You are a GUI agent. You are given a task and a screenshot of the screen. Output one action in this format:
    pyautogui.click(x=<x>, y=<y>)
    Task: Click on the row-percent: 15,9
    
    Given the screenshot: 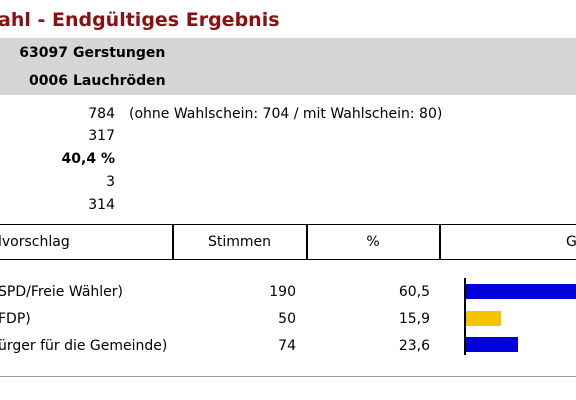 What is the action you would take?
    pyautogui.click(x=414, y=319)
    